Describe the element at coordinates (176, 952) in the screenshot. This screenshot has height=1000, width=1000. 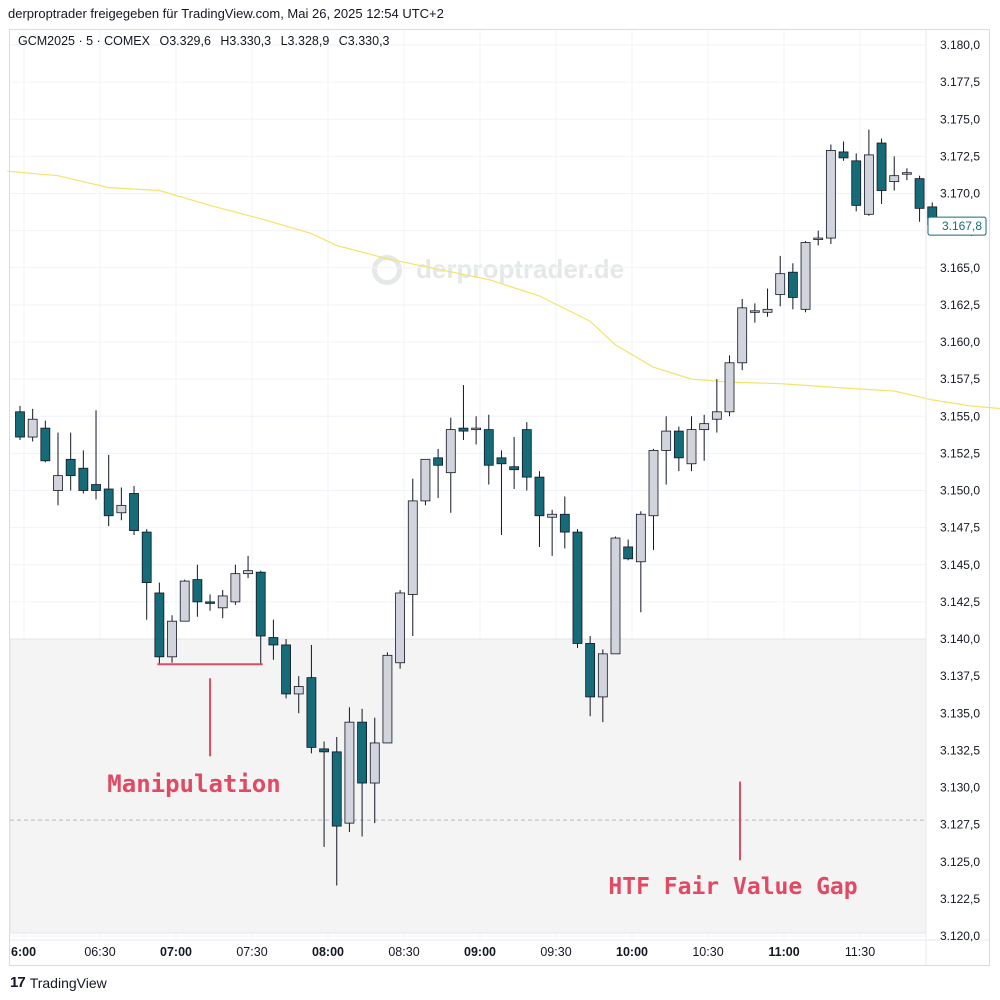
I see `x-tick-label: 07:00` at that location.